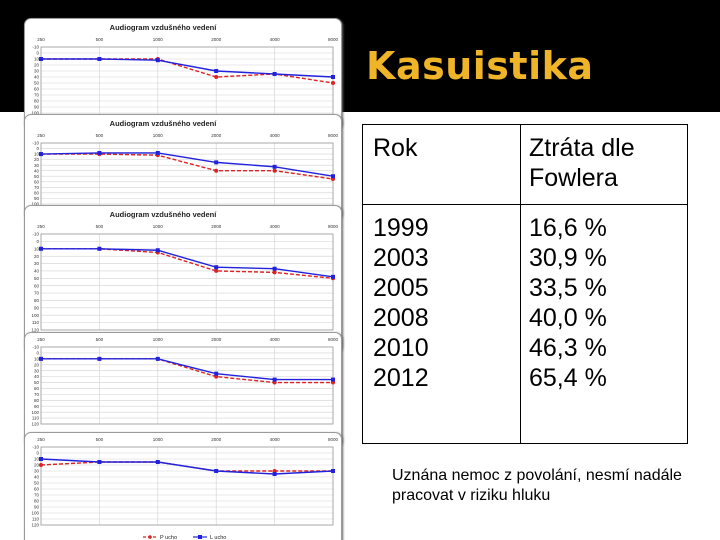  Describe the element at coordinates (568, 258) in the screenshot. I see `loss-value: 30,9 %` at that location.